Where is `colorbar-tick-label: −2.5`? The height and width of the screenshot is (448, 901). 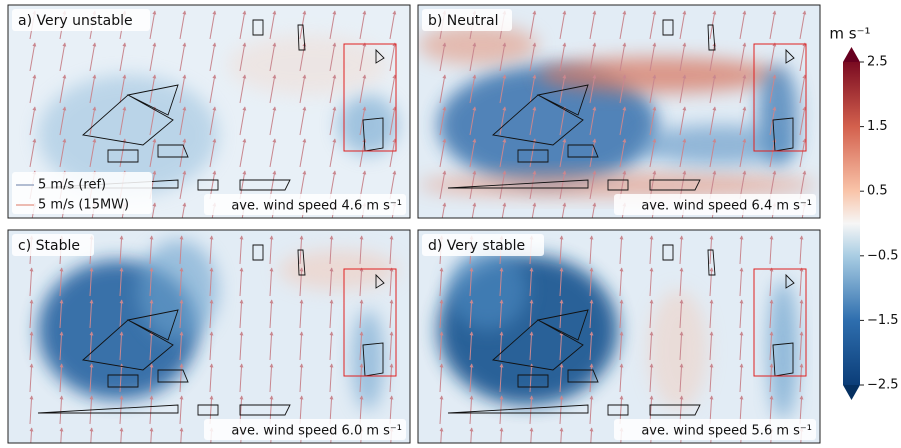
colorbar-tick-label: −2.5 is located at coordinates (883, 385).